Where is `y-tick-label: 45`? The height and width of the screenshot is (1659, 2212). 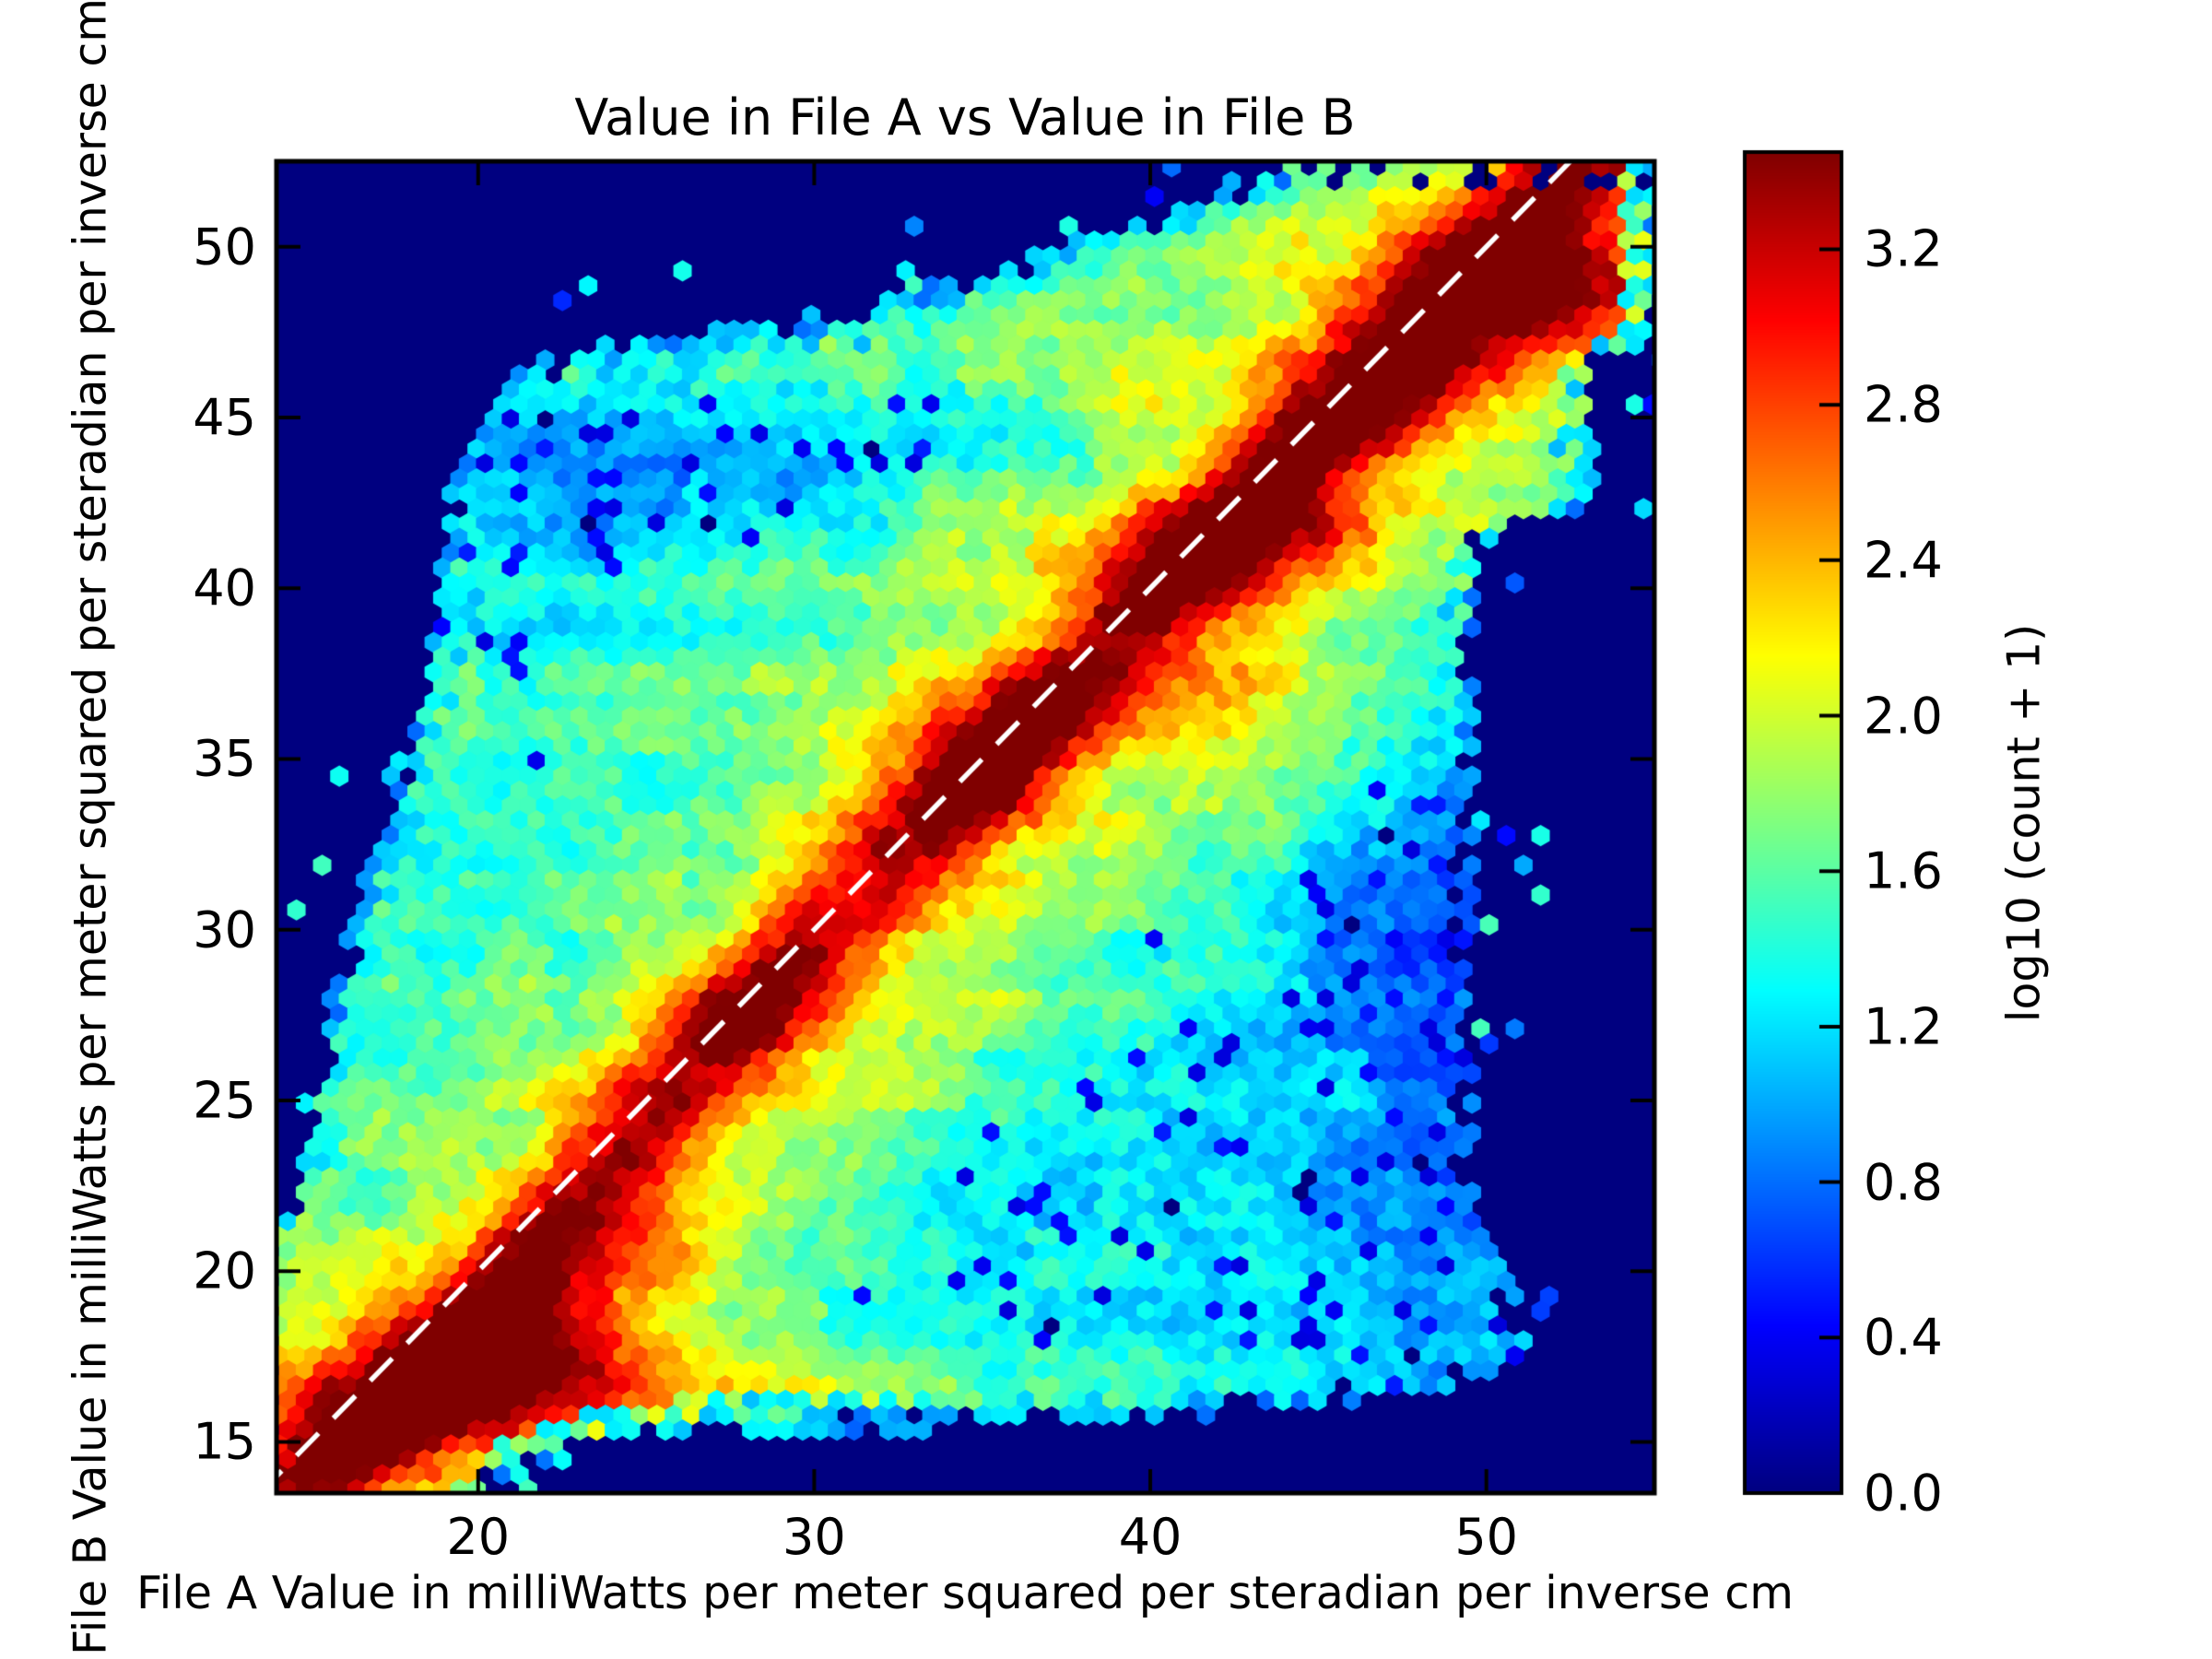 y-tick-label: 45 is located at coordinates (224, 417).